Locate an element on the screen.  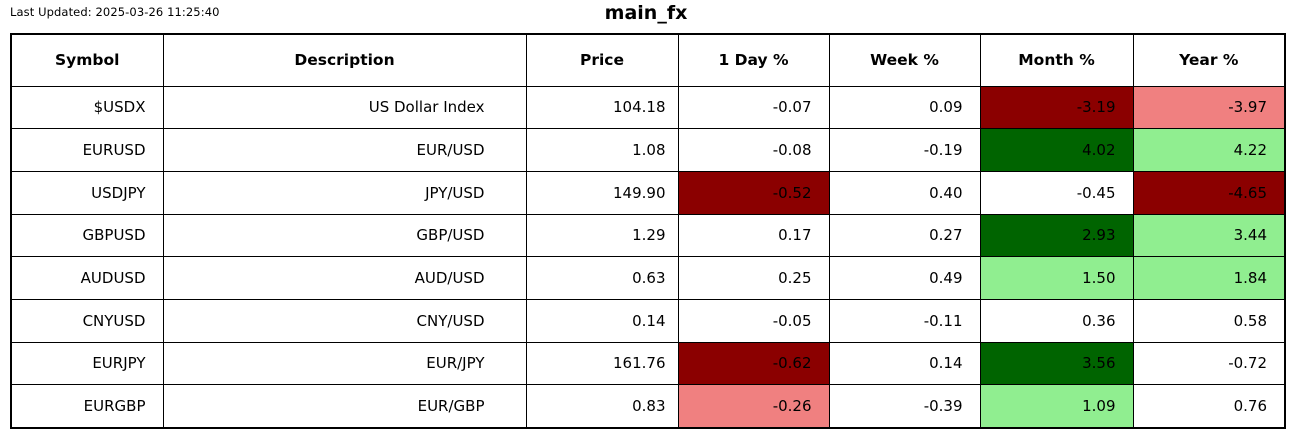
last-updated-label: Last Updated: 2025-03-26 11:25:40 is located at coordinates (115, 12).